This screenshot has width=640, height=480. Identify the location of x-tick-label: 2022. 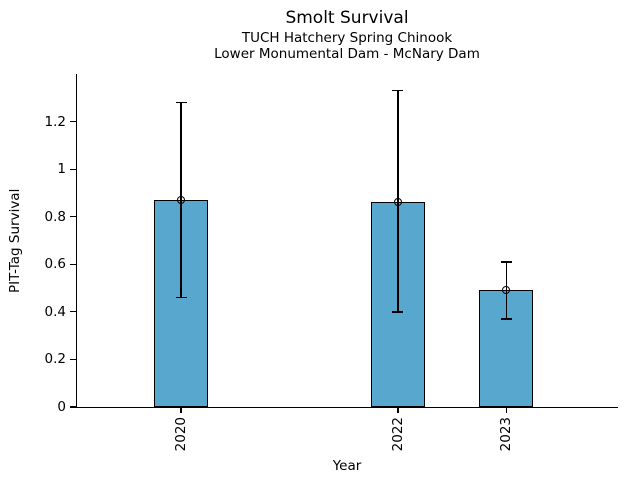
(397, 434).